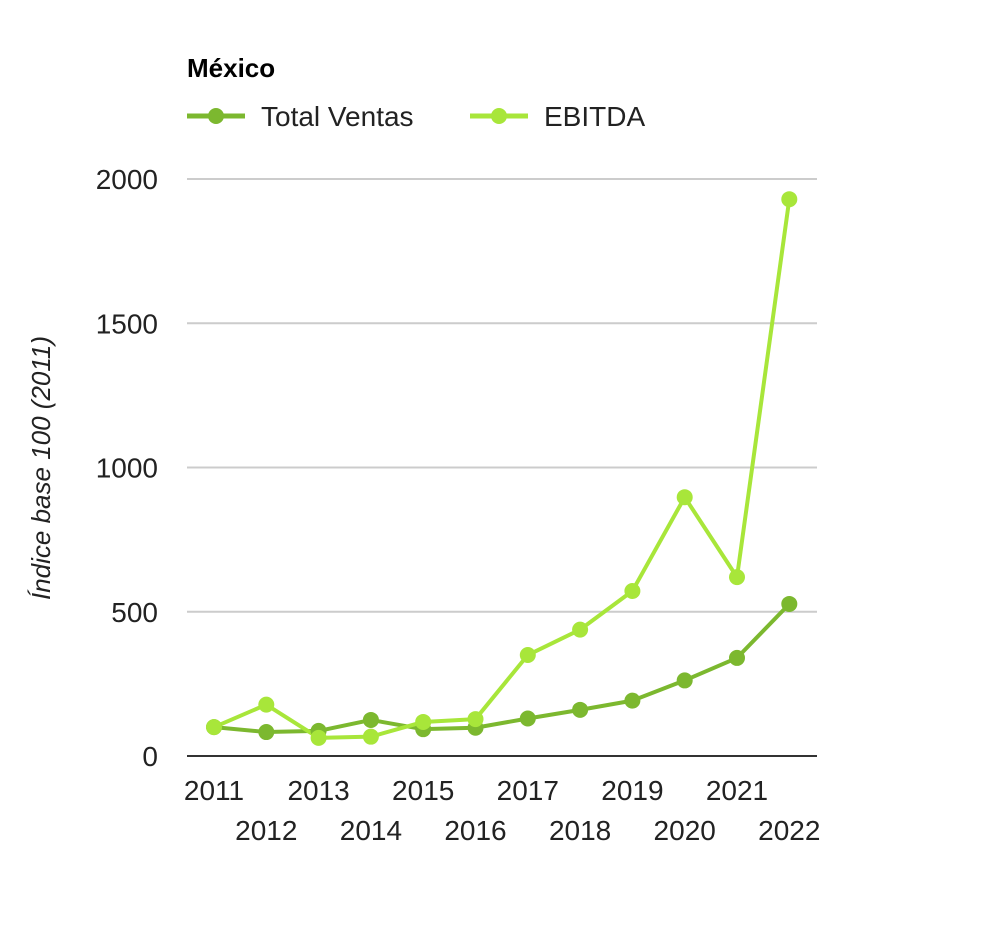 The width and height of the screenshot is (1006, 932). What do you see at coordinates (594, 116) in the screenshot?
I see `legend-label: EBITDA` at bounding box center [594, 116].